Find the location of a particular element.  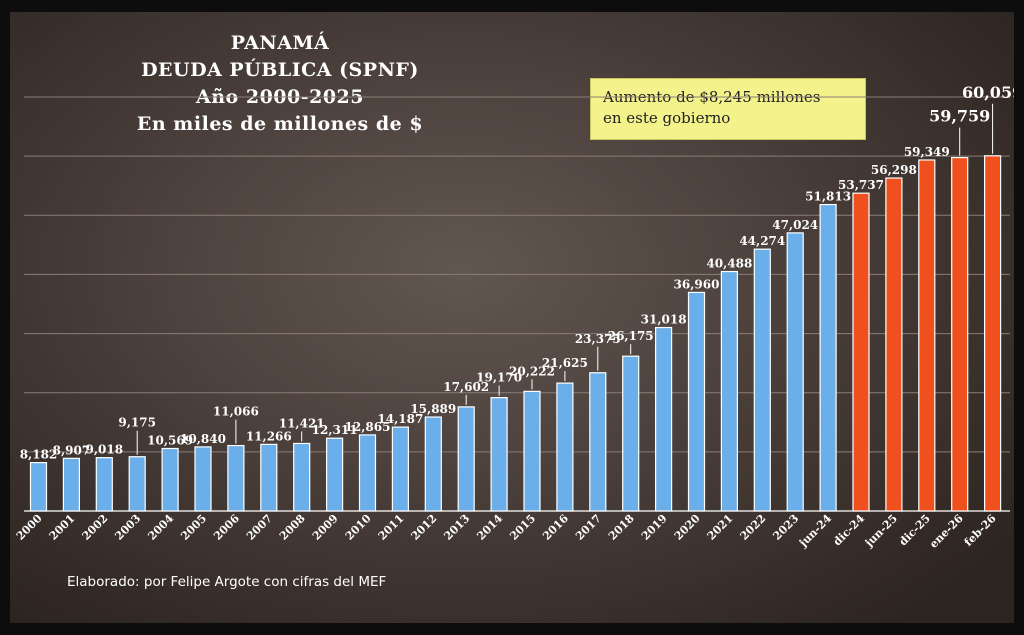

value-label: 60,059 is located at coordinates (988, 92).